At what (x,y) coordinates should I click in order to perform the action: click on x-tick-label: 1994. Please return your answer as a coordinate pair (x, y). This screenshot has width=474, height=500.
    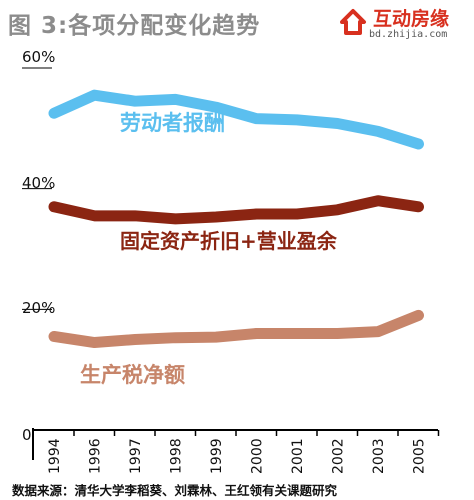
    Looking at the image, I should click on (55, 456).